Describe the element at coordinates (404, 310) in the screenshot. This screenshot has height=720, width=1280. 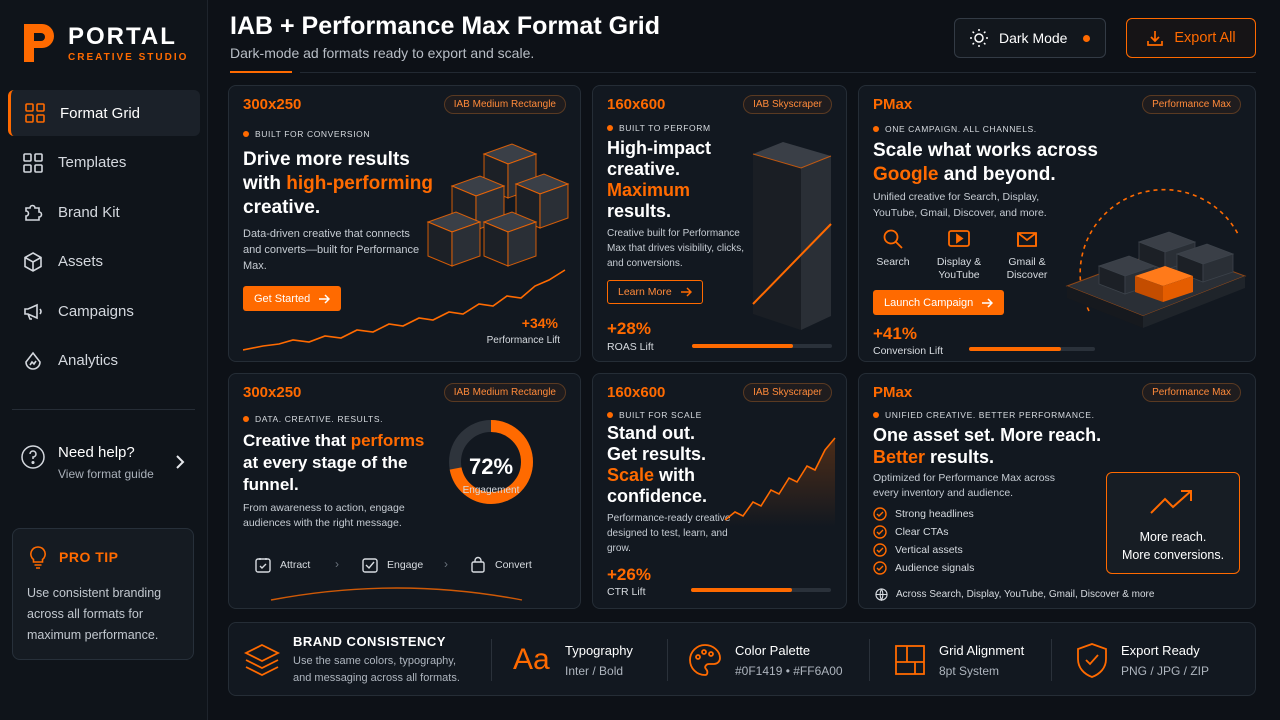
I see `growth-line-chart` at that location.